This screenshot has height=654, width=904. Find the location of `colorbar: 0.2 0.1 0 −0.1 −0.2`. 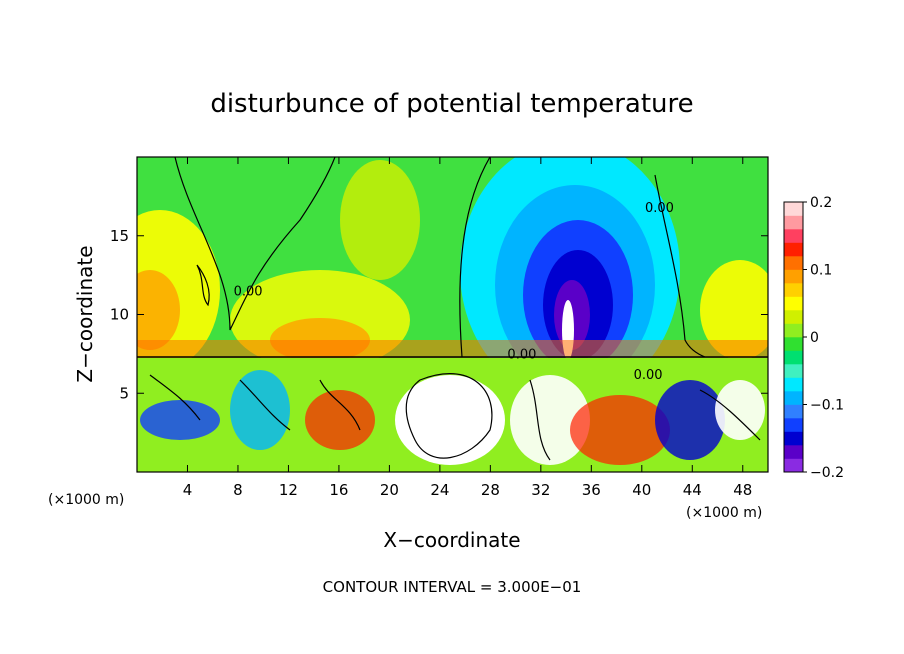

colorbar: 0.2 0.1 0 −0.1 −0.2 is located at coordinates (813, 338).